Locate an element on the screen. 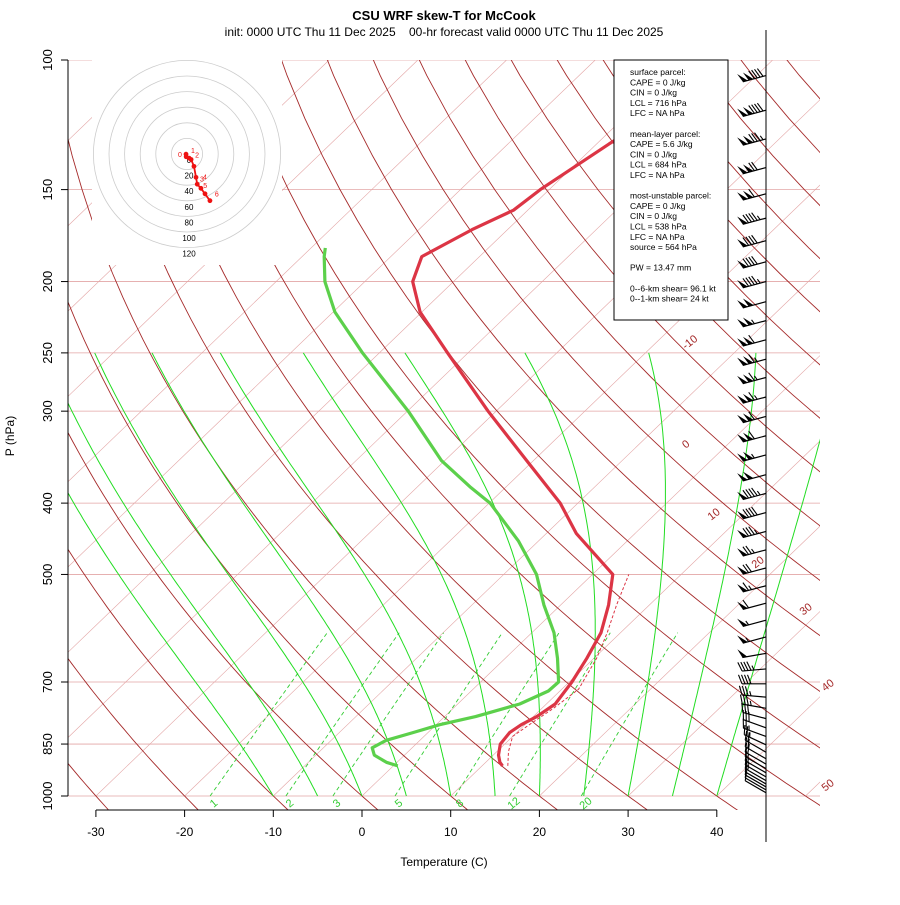 This screenshot has height=905, width=900. isotherm-label: 40 is located at coordinates (828, 685).